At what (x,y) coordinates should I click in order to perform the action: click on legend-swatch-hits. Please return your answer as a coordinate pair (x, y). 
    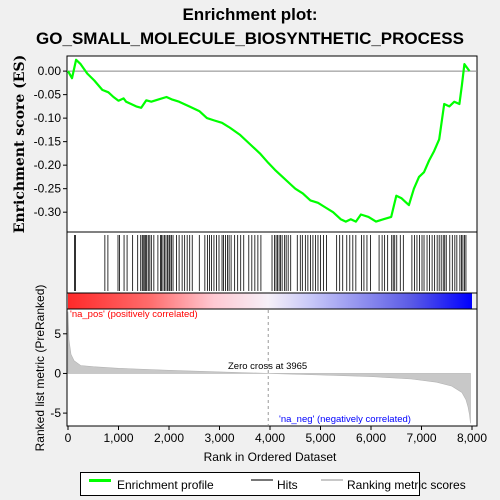
    Looking at the image, I should click on (262, 480).